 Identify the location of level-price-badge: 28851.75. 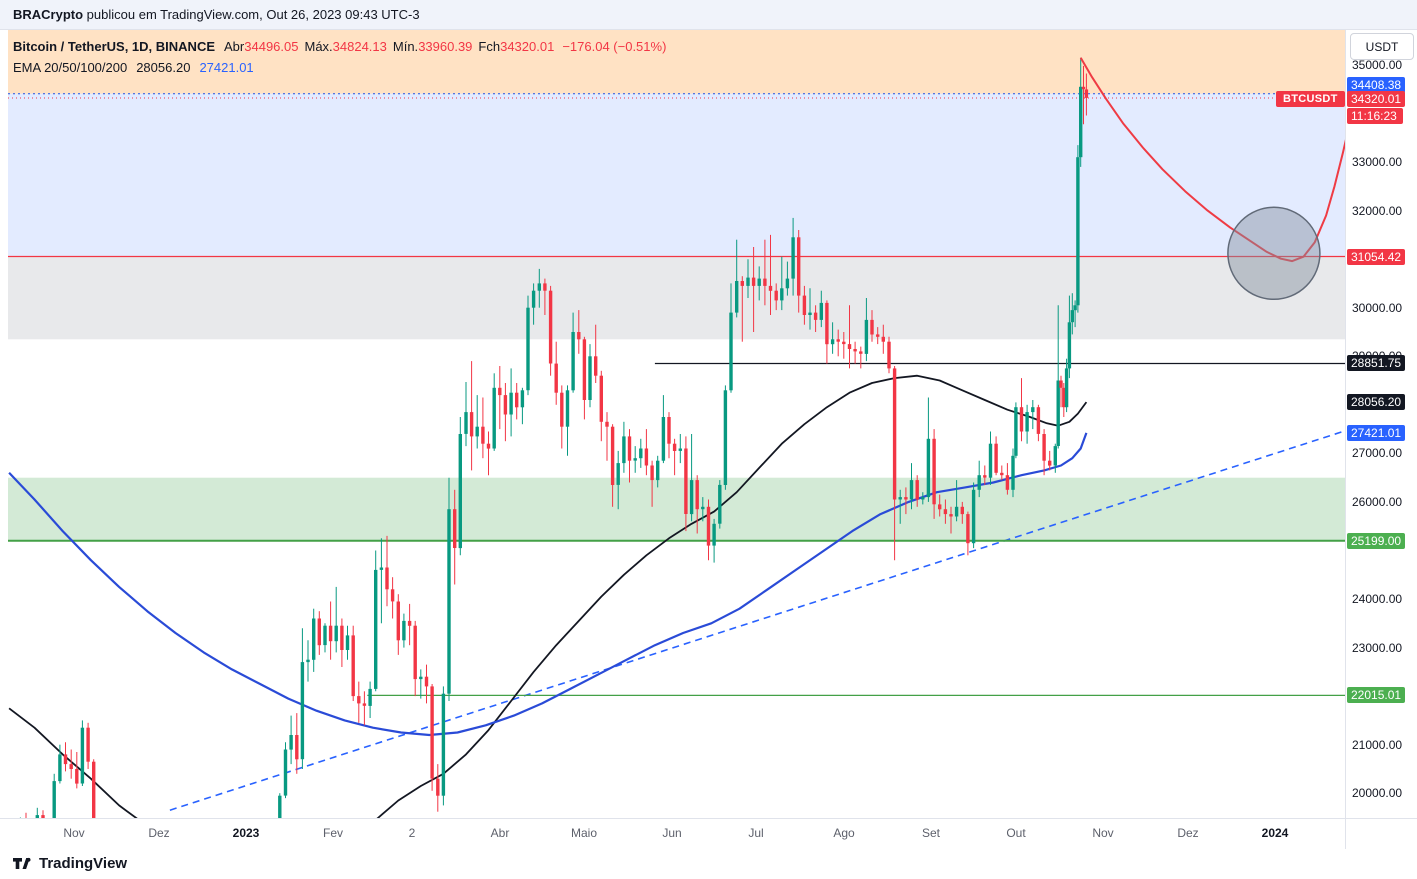
(1376, 363).